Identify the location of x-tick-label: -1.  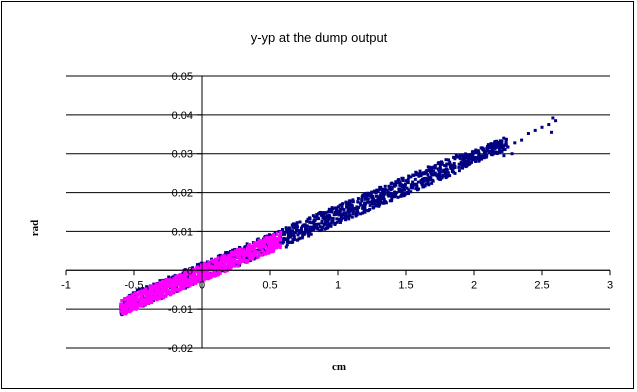
(66, 285).